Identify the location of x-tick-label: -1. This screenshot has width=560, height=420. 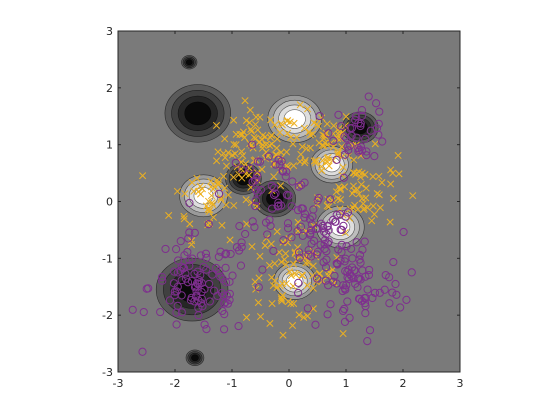
(232, 383).